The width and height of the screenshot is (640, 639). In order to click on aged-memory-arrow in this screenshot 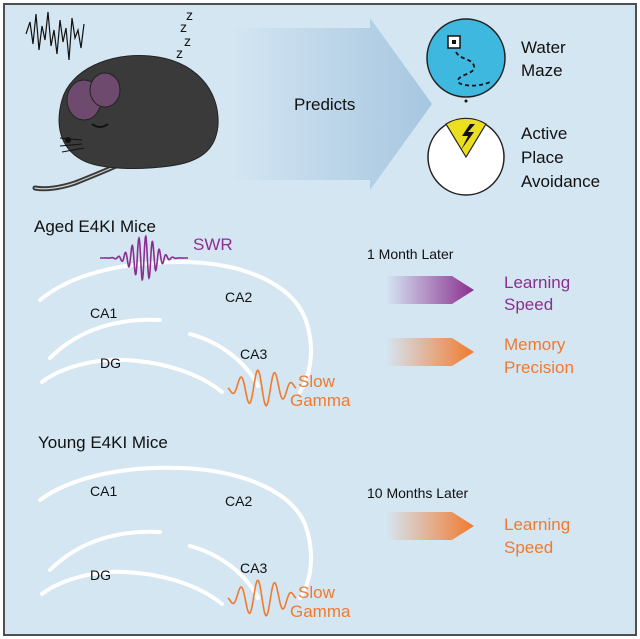, I will do `click(430, 352)`.